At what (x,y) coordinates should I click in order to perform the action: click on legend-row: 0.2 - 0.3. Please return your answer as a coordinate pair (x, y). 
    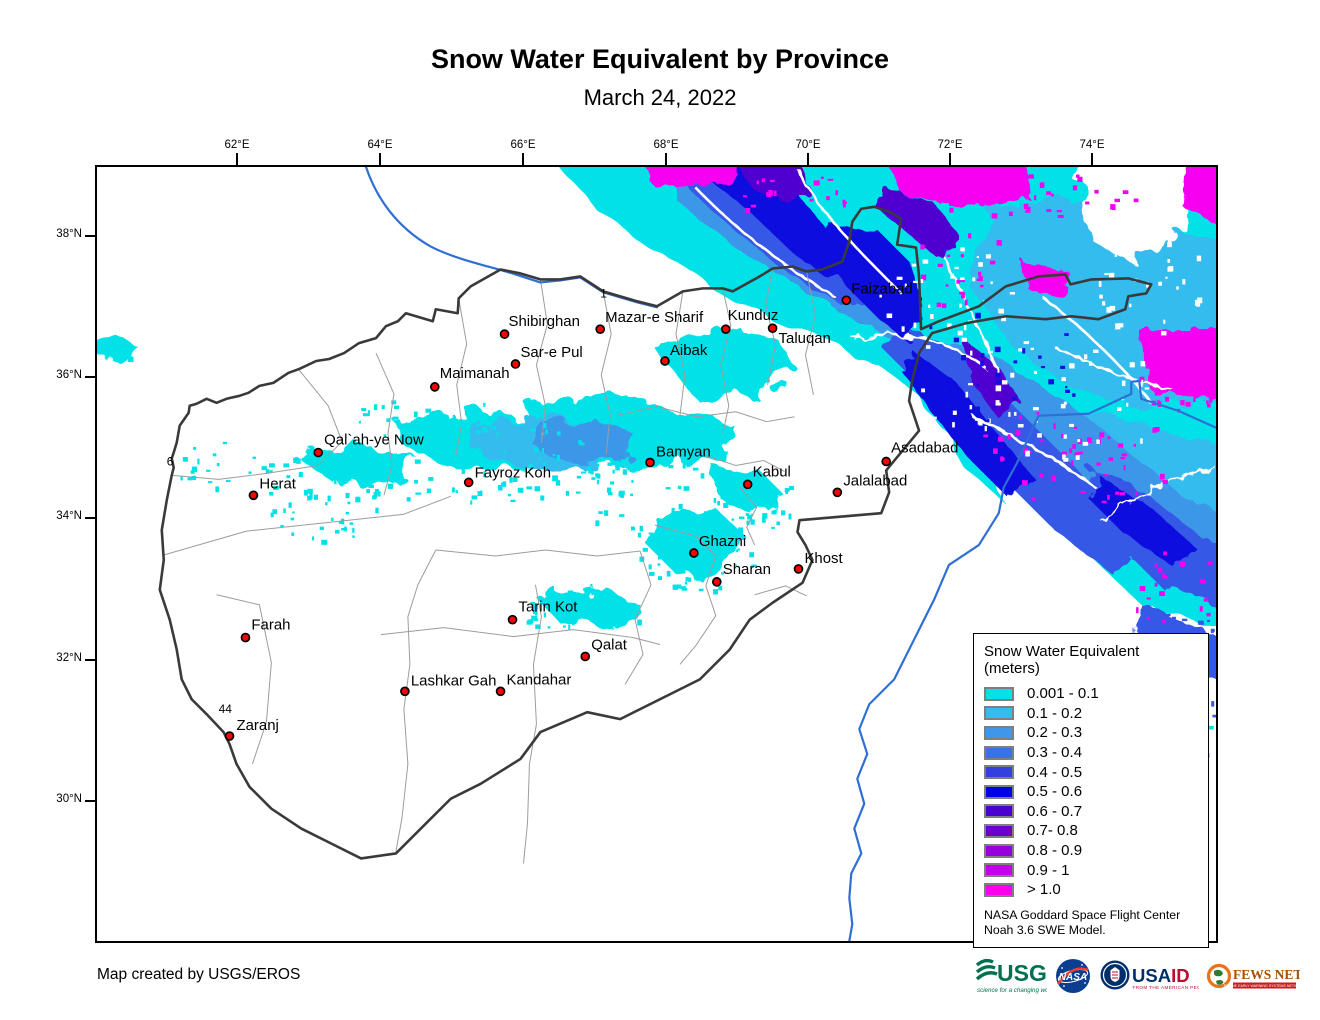
    Looking at the image, I should click on (1091, 733).